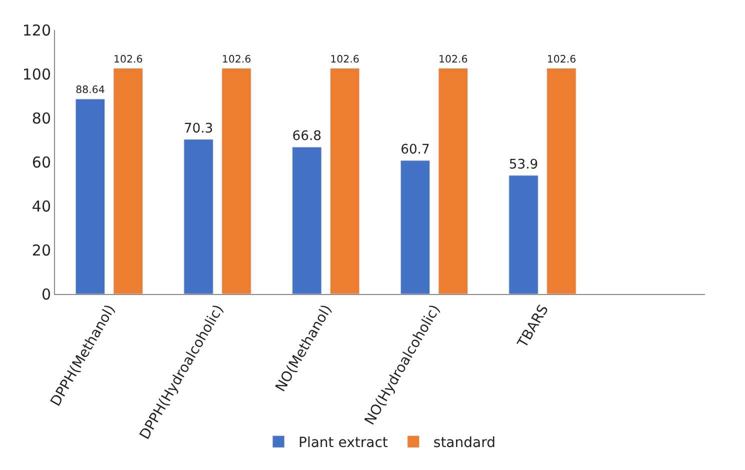 This screenshot has height=470, width=745. What do you see at coordinates (343, 443) in the screenshot?
I see `legend-label: Plant extract` at bounding box center [343, 443].